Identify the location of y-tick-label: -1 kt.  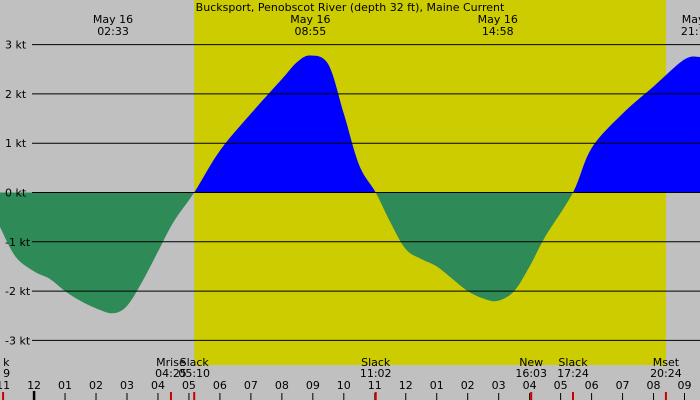
(18, 242).